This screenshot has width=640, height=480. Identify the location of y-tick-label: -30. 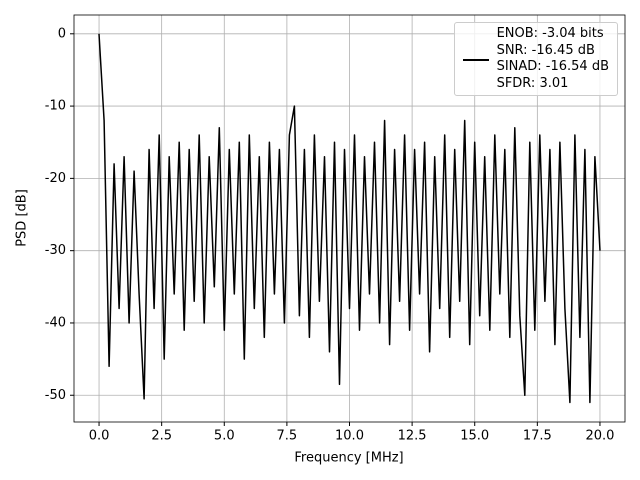
(55, 250).